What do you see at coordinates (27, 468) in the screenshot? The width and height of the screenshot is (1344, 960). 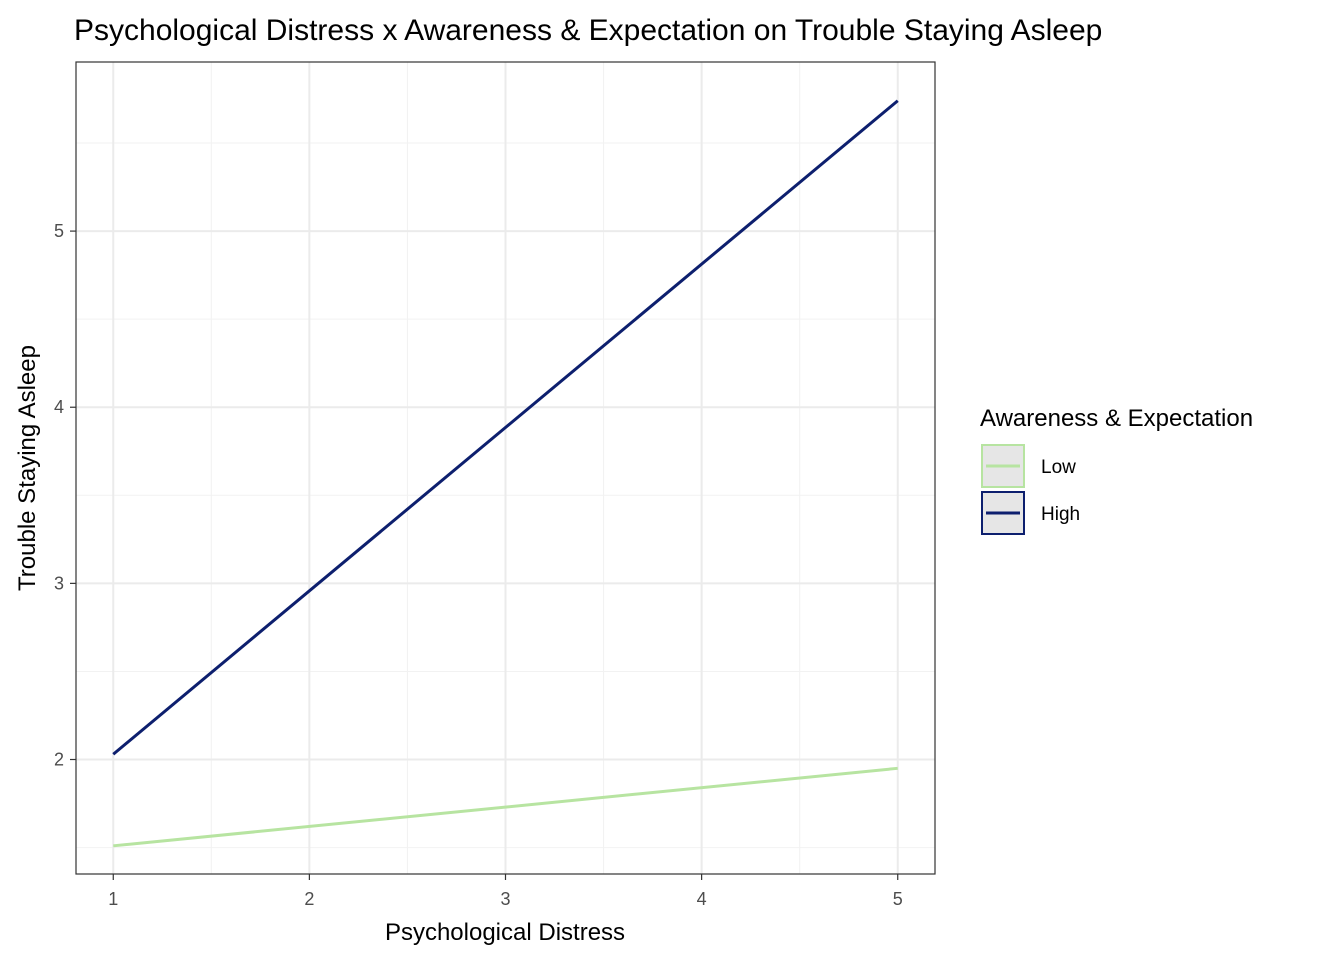 I see `y-axis-title: Trouble Staying Asleep` at bounding box center [27, 468].